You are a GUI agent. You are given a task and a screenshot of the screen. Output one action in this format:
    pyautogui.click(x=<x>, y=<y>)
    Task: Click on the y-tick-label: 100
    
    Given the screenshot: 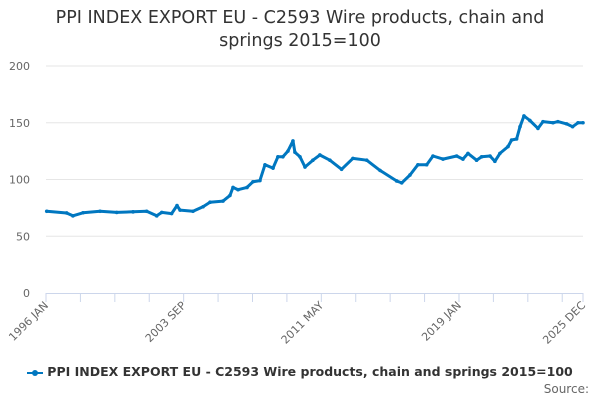 What is the action you would take?
    pyautogui.click(x=19, y=180)
    